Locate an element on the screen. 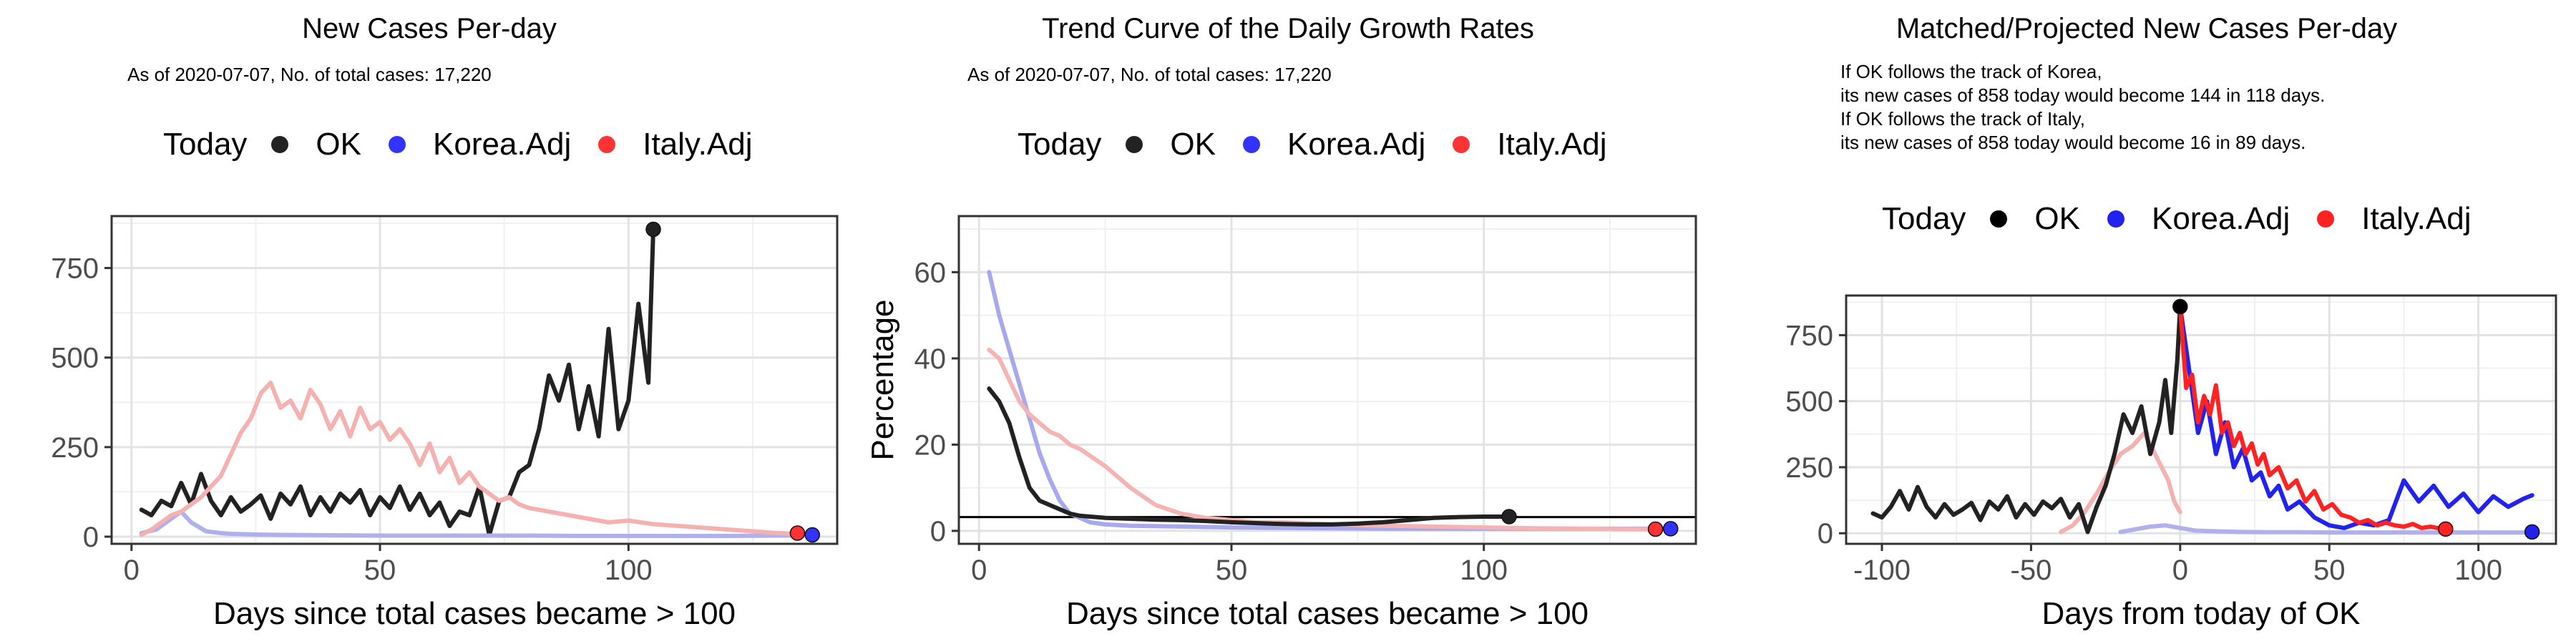 Image resolution: width=2576 pixels, height=644 pixels. x-tick-label: -100 is located at coordinates (1882, 570).